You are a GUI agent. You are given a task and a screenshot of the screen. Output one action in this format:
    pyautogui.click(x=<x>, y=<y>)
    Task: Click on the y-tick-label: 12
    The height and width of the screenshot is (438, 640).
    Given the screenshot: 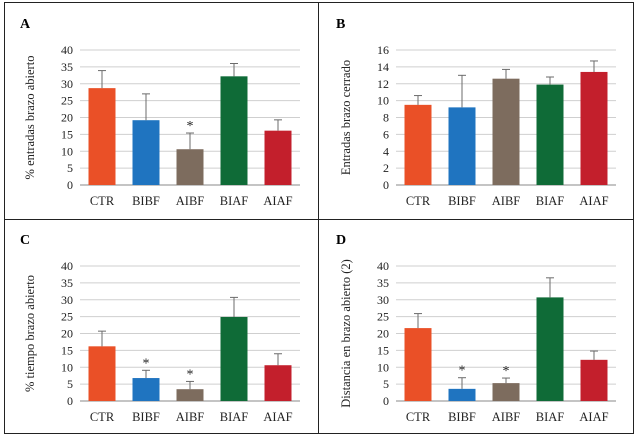 What is the action you would take?
    pyautogui.click(x=383, y=84)
    